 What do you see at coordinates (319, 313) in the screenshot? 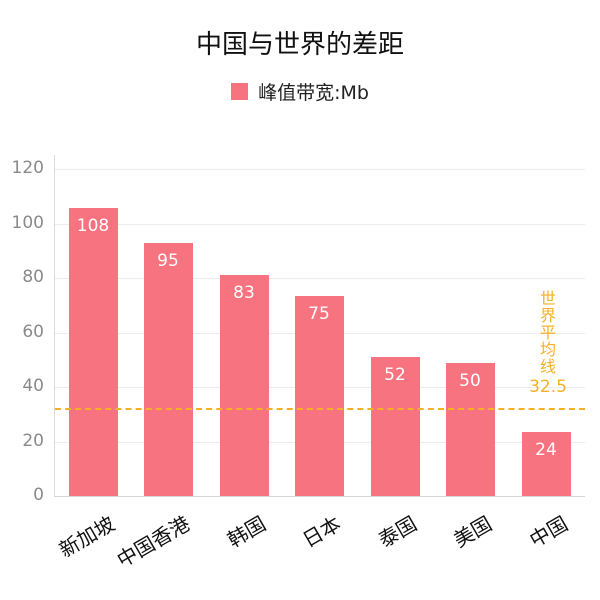
I see `bar-value-label: 75` at bounding box center [319, 313].